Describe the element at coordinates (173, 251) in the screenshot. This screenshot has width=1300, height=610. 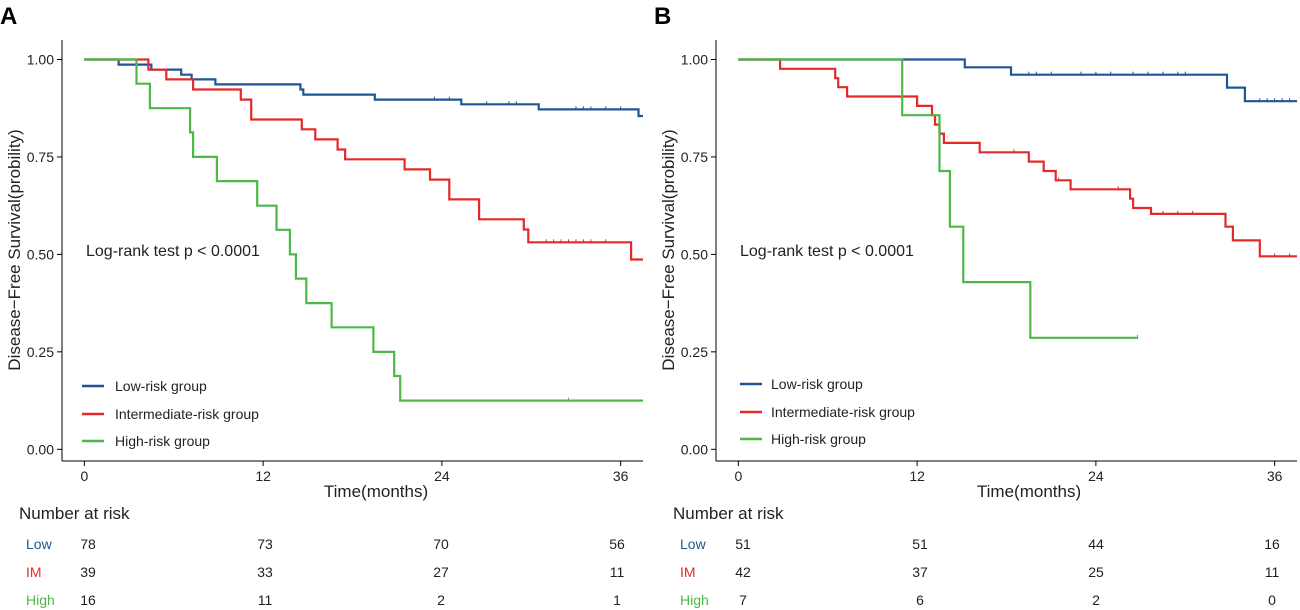
I see `panel-a-logrank-annotation: Log-rank test p < 0.0001` at that location.